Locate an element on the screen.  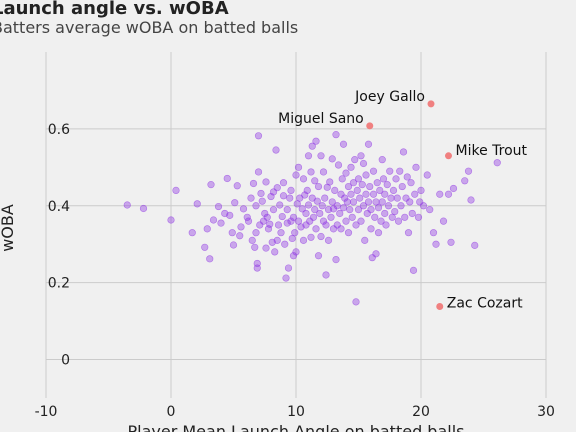
point-annotation: Zac Cozart is located at coordinates (485, 304).